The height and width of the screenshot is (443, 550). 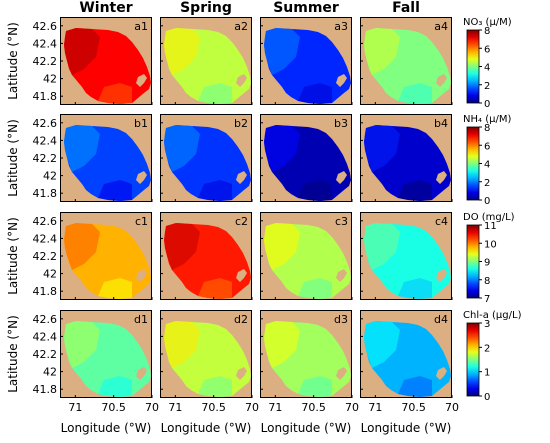 What do you see at coordinates (206, 158) in the screenshot?
I see `map-panel-b2: b2` at bounding box center [206, 158].